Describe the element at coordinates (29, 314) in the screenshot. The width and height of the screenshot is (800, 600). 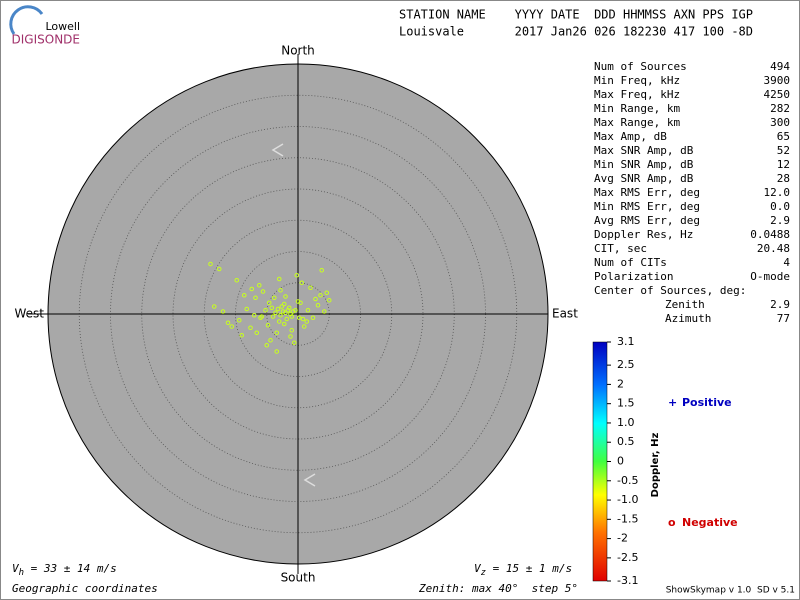
I see `direction-label: West` at that location.